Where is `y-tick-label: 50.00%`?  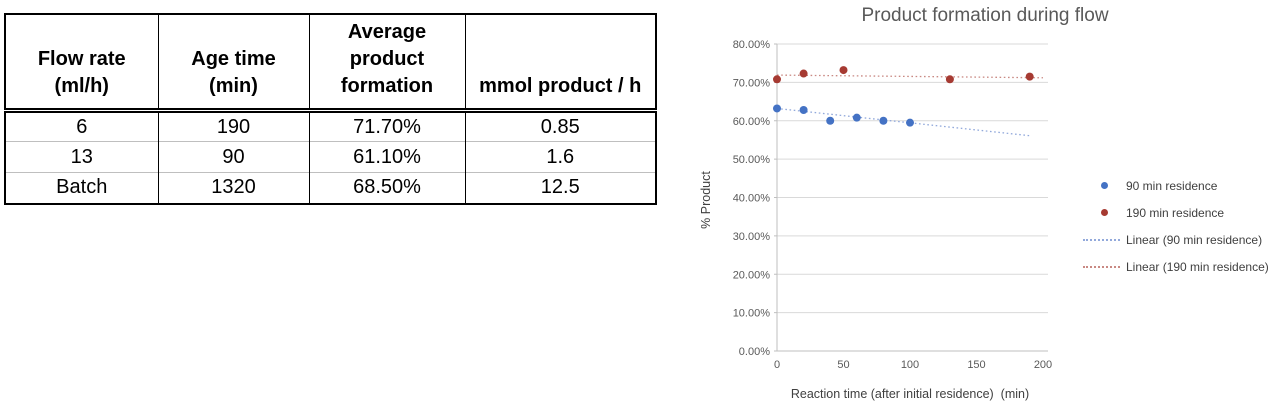
y-tick-label: 50.00% is located at coordinates (752, 160).